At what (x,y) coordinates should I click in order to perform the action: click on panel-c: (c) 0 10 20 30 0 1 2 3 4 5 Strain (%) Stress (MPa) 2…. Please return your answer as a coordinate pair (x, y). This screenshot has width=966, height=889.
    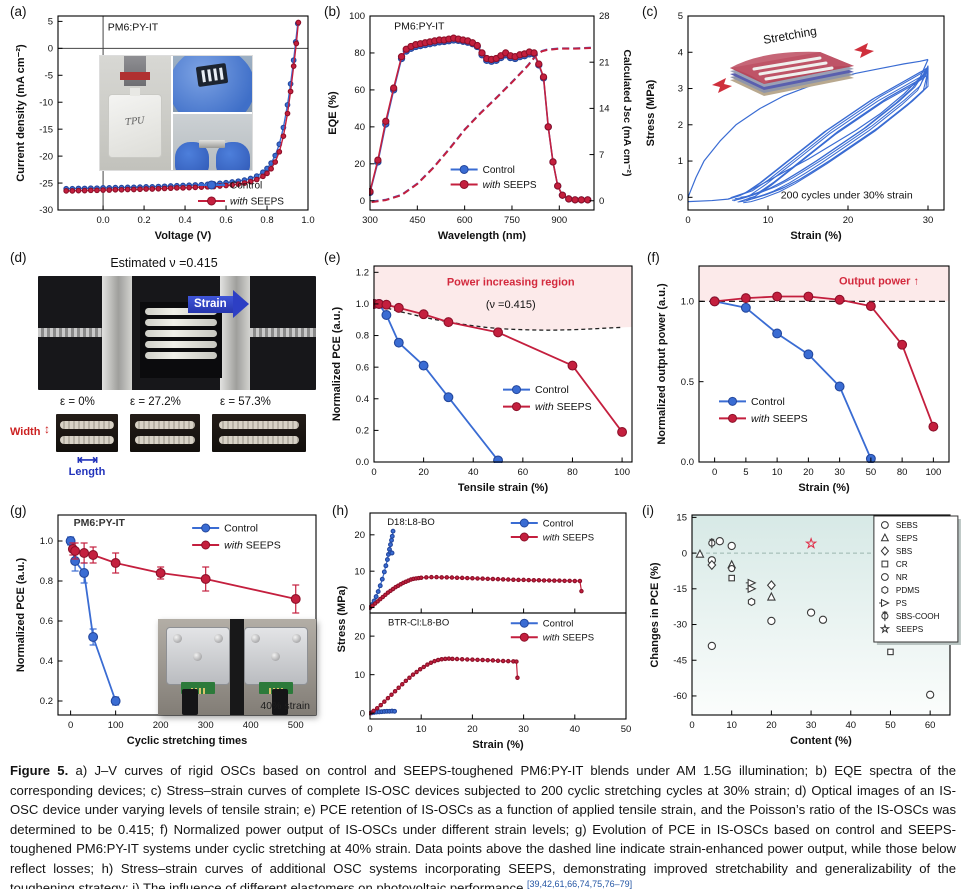
    Looking at the image, I should click on (801, 127).